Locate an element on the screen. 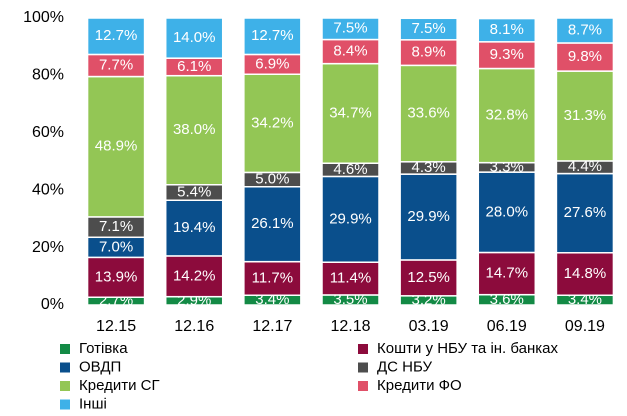 This screenshot has height=416, width=627. data-label: 6.9% is located at coordinates (272, 63).